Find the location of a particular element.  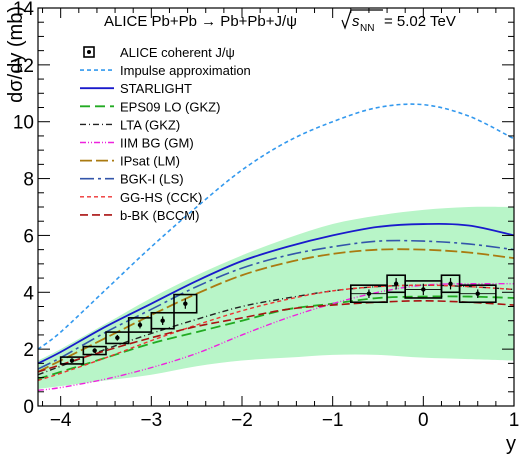

chart-title: ALICE Pb+Pb → Pb+Pb+J/ψ is located at coordinates (200, 21).